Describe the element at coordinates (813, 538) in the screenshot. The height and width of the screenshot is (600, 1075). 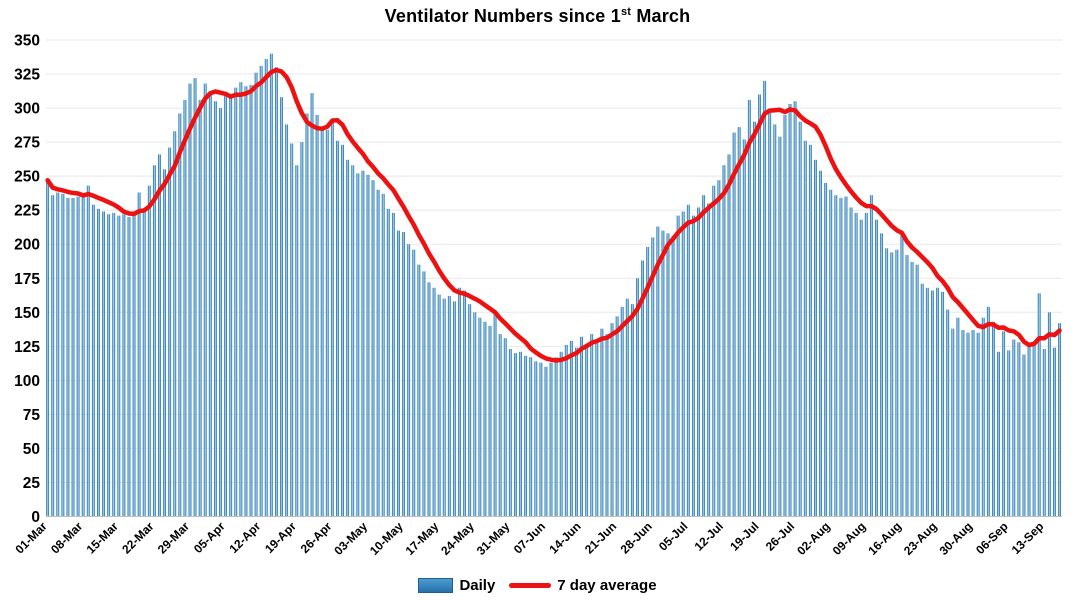
I see `svg-text: 02-Aug` at that location.